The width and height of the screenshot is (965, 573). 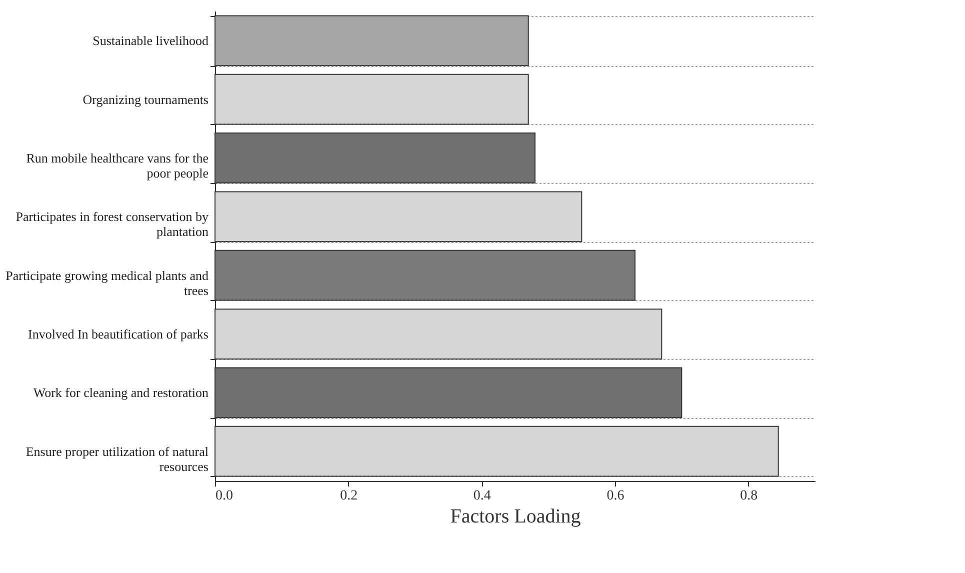 What do you see at coordinates (749, 496) in the screenshot?
I see `x-tick-label: 0.8` at bounding box center [749, 496].